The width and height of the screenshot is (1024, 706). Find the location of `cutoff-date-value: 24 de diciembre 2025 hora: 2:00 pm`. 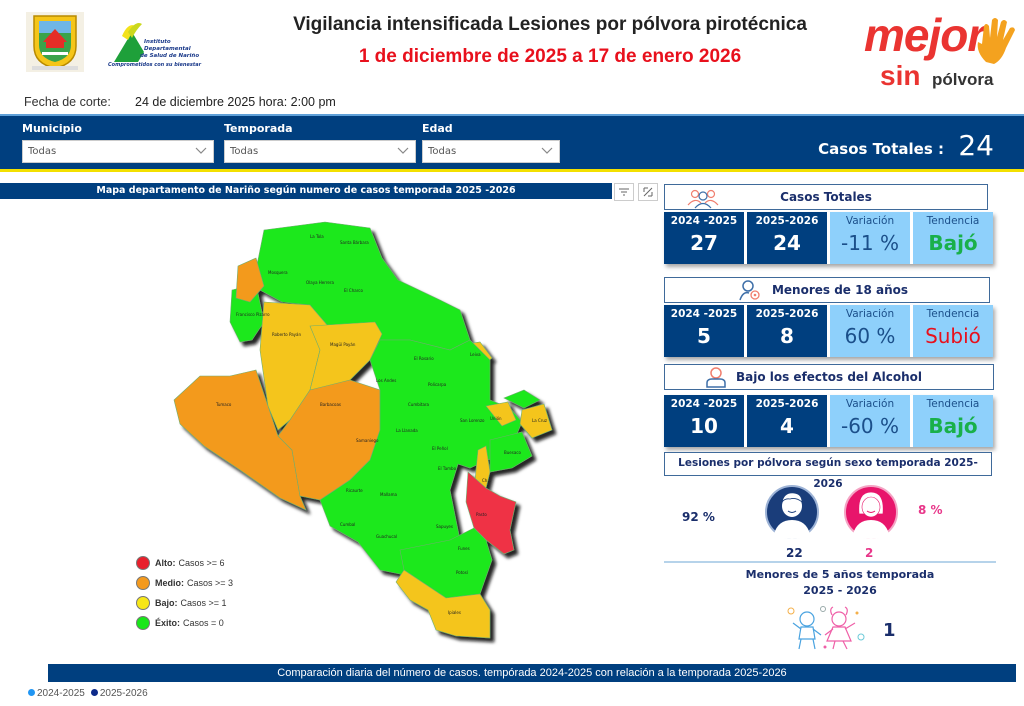

cutoff-date-value: 24 de diciembre 2025 hora: 2:00 pm is located at coordinates (235, 102).